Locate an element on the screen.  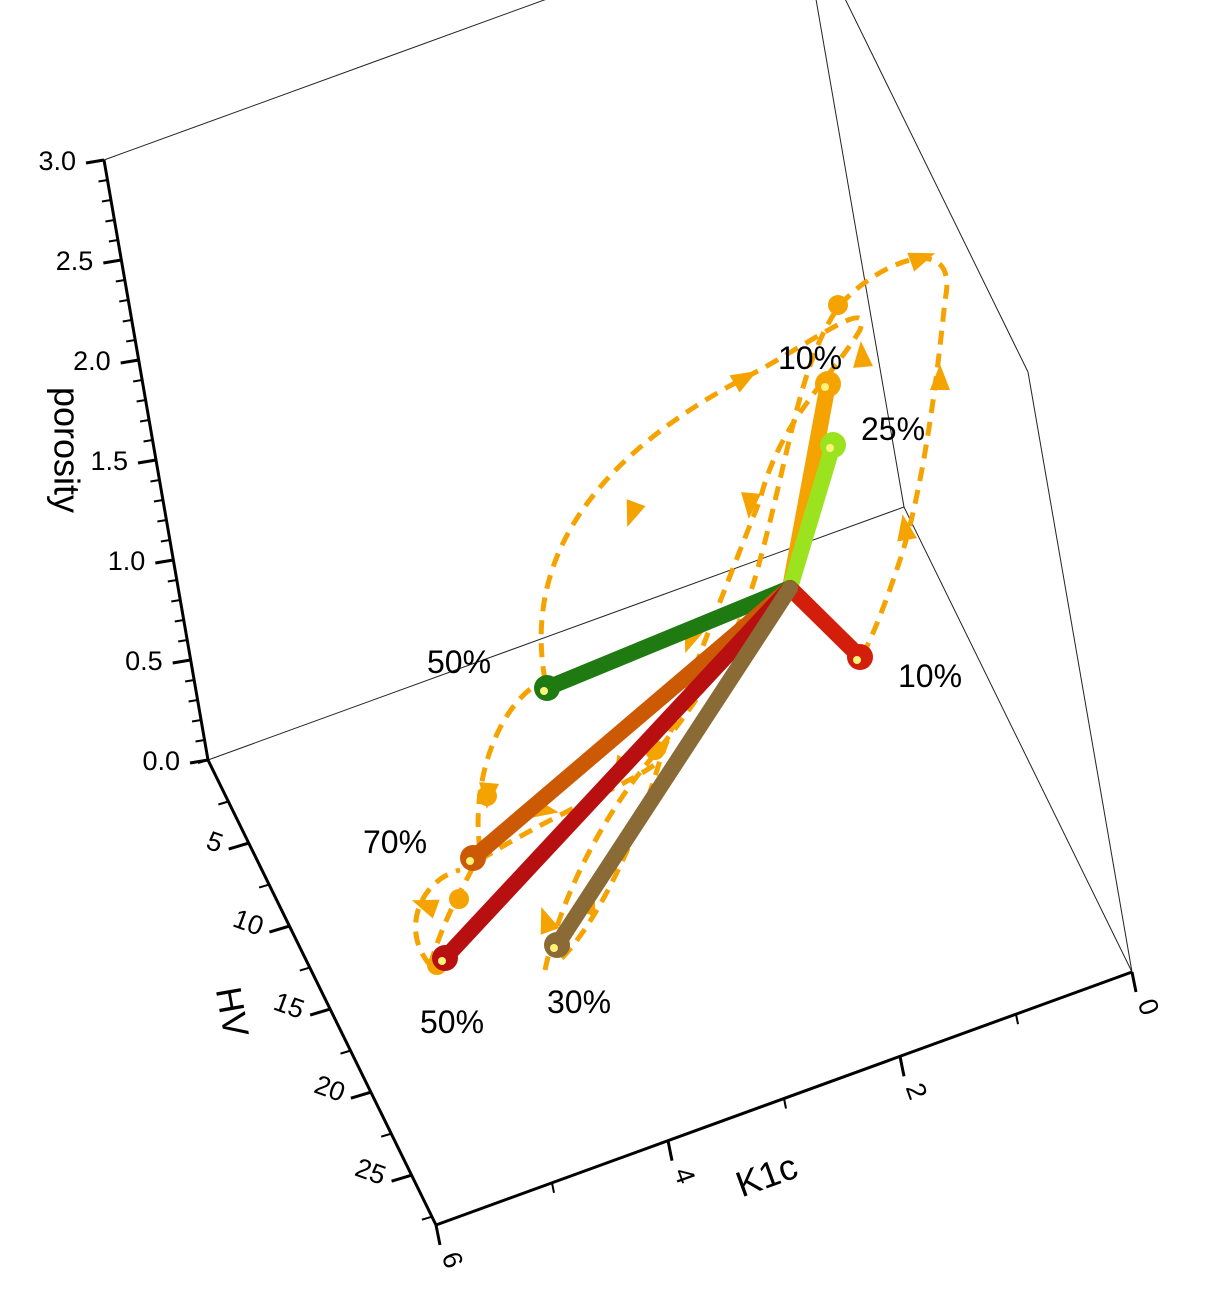
k1c-tick-label: 6 is located at coordinates (452, 1260).